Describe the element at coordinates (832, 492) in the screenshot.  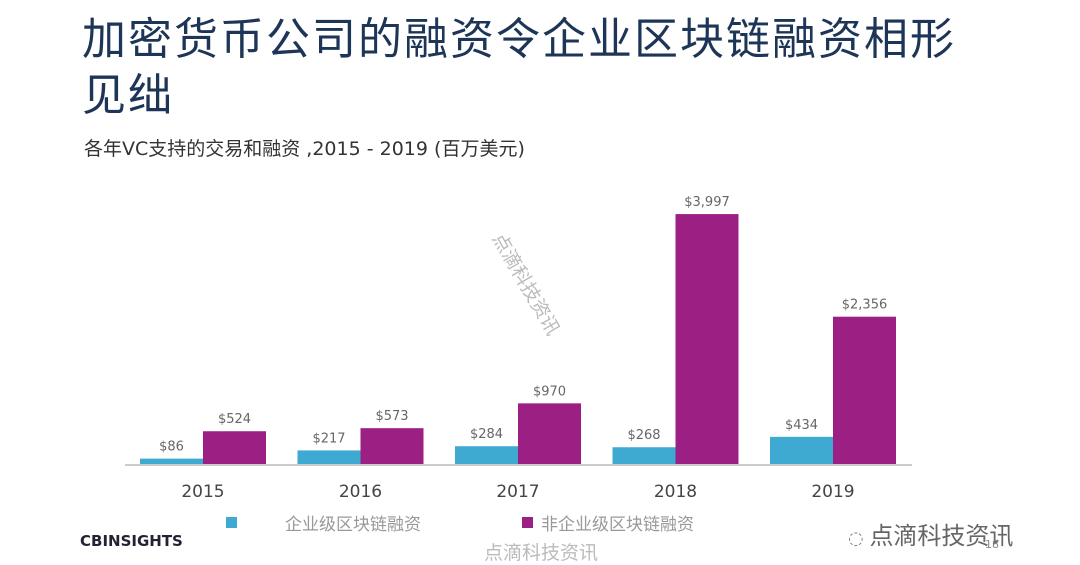
I see `x-tick-label: 2019` at that location.